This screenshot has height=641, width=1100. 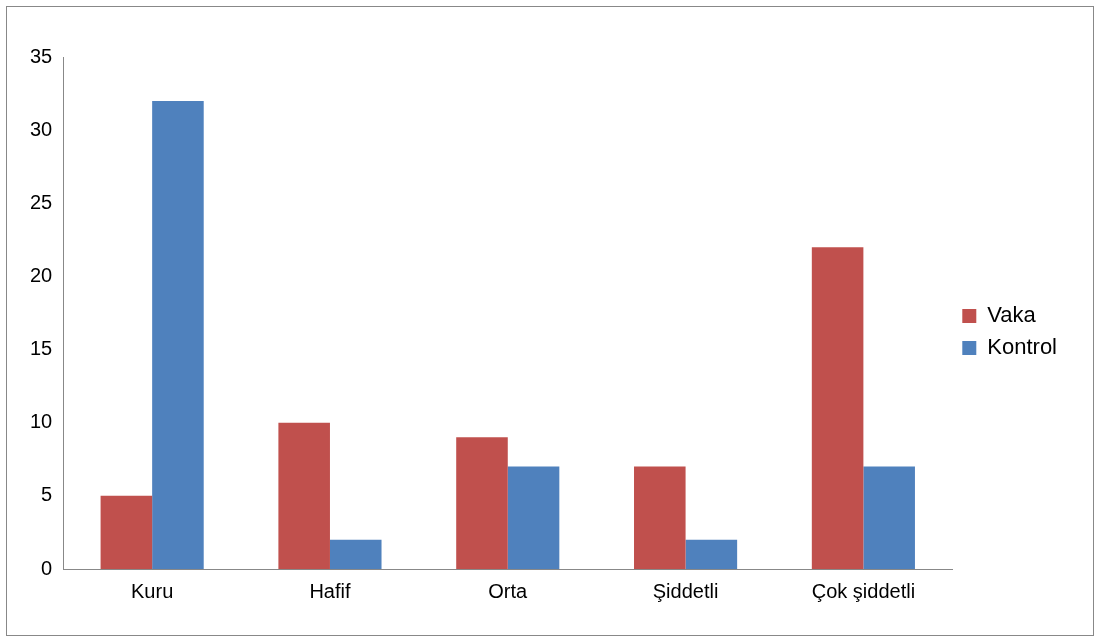 What do you see at coordinates (41, 421) in the screenshot?
I see `y-tick-label: 10` at bounding box center [41, 421].